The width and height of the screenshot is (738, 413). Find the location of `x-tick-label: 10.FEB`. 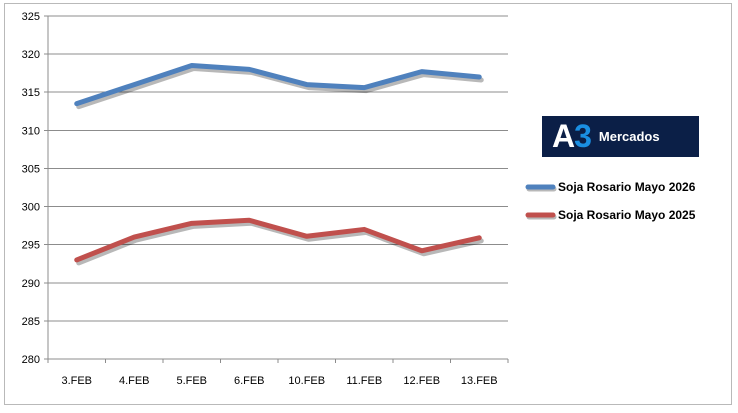

x-tick-label: 10.FEB is located at coordinates (306, 381).